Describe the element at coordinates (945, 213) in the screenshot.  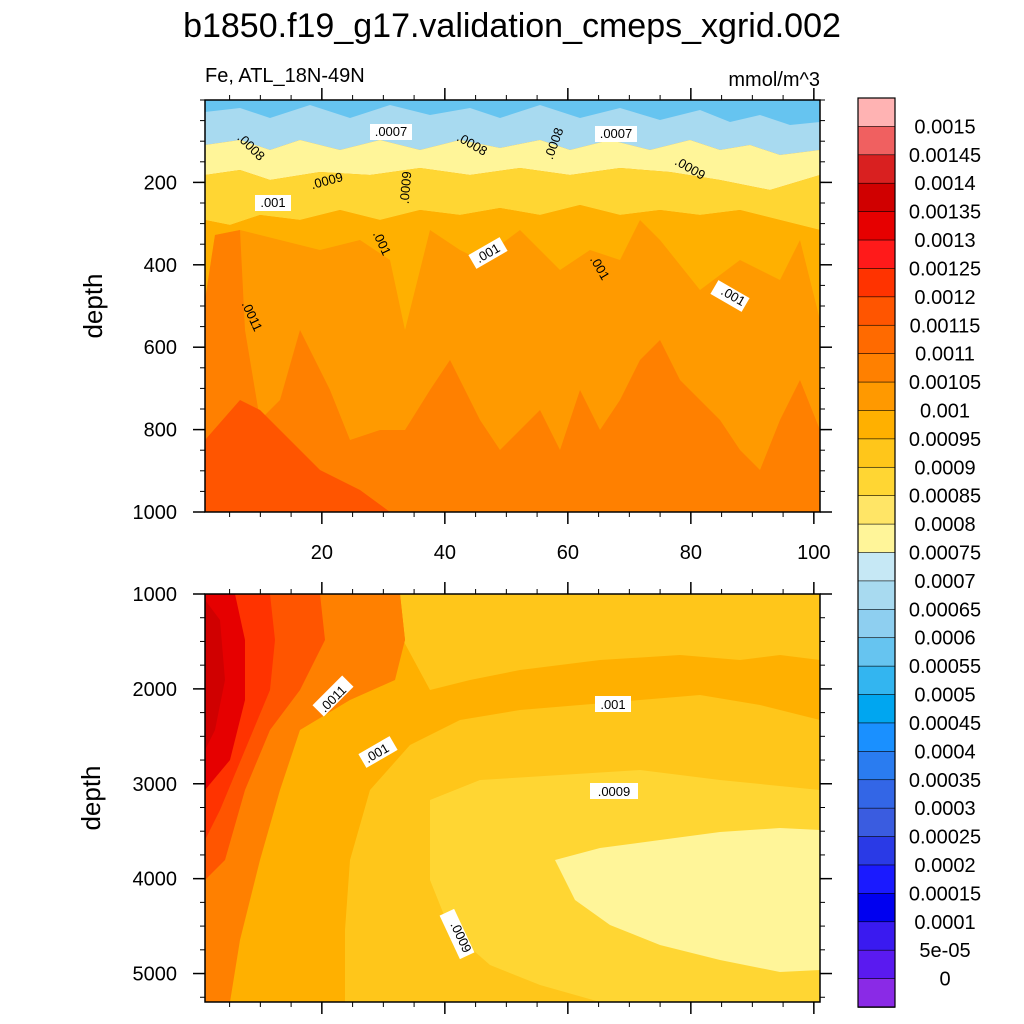
I see `colorbar-label: 0.00135` at that location.